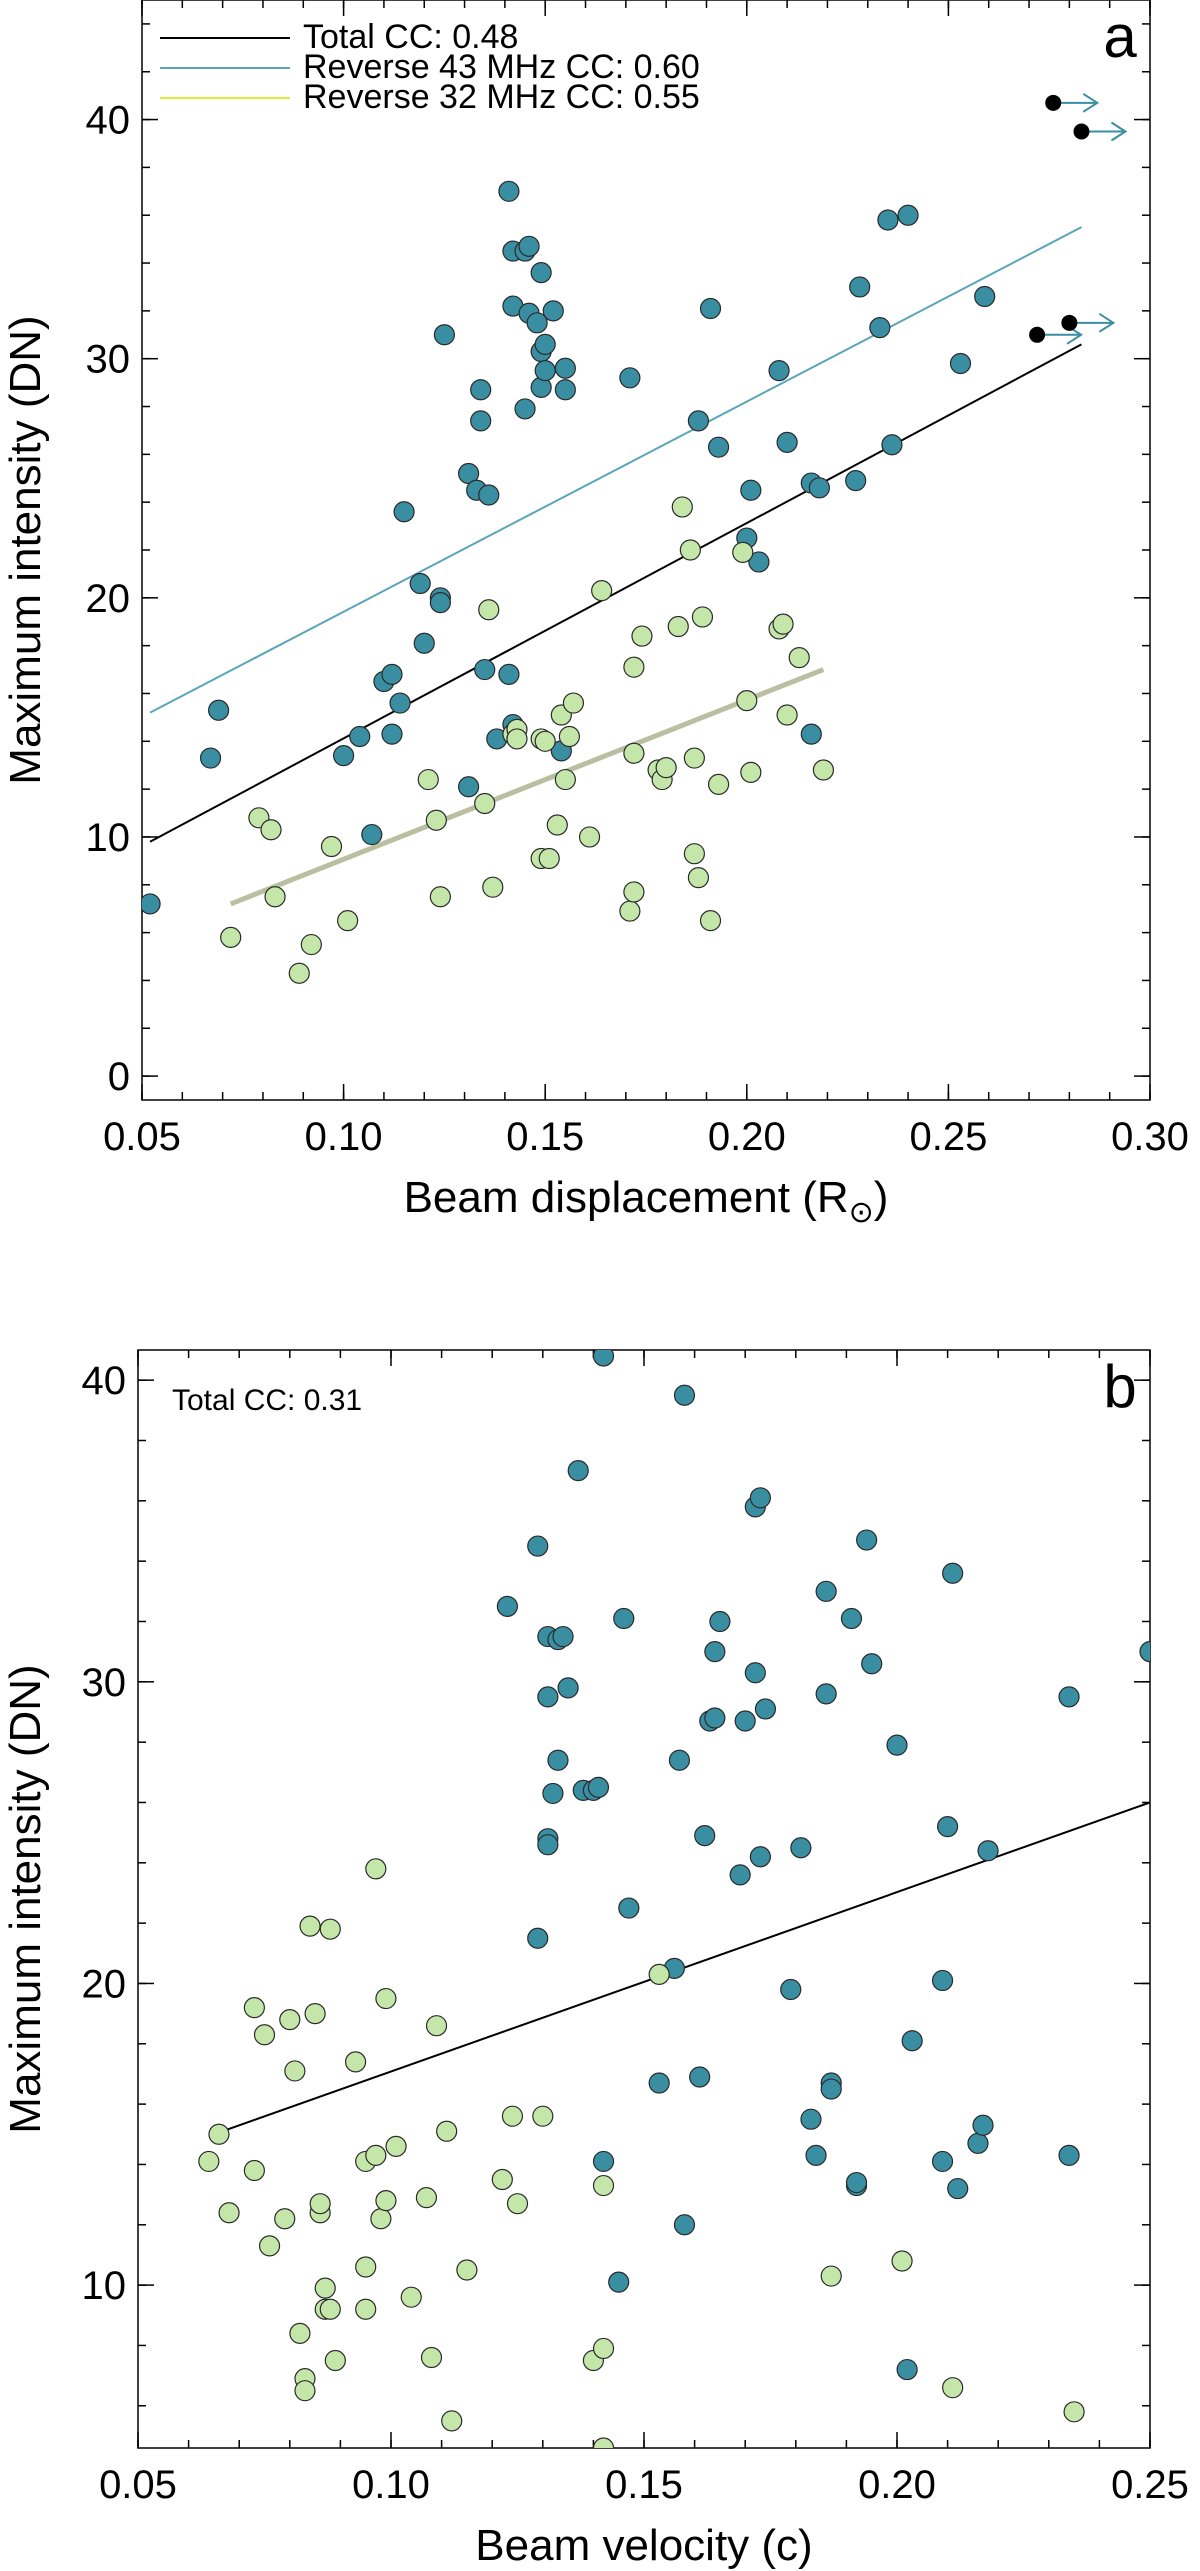 The height and width of the screenshot is (2571, 1200). I want to click on legend-label: Total CC: 0.48, so click(410, 37).